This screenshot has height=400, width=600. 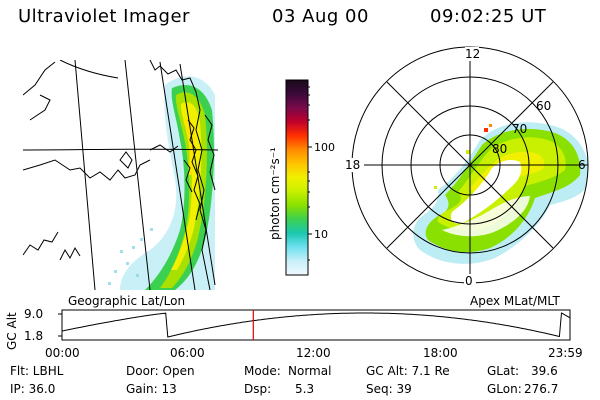 What do you see at coordinates (324, 147) in the screenshot?
I see `colorbar-tick-100: 100` at bounding box center [324, 147].